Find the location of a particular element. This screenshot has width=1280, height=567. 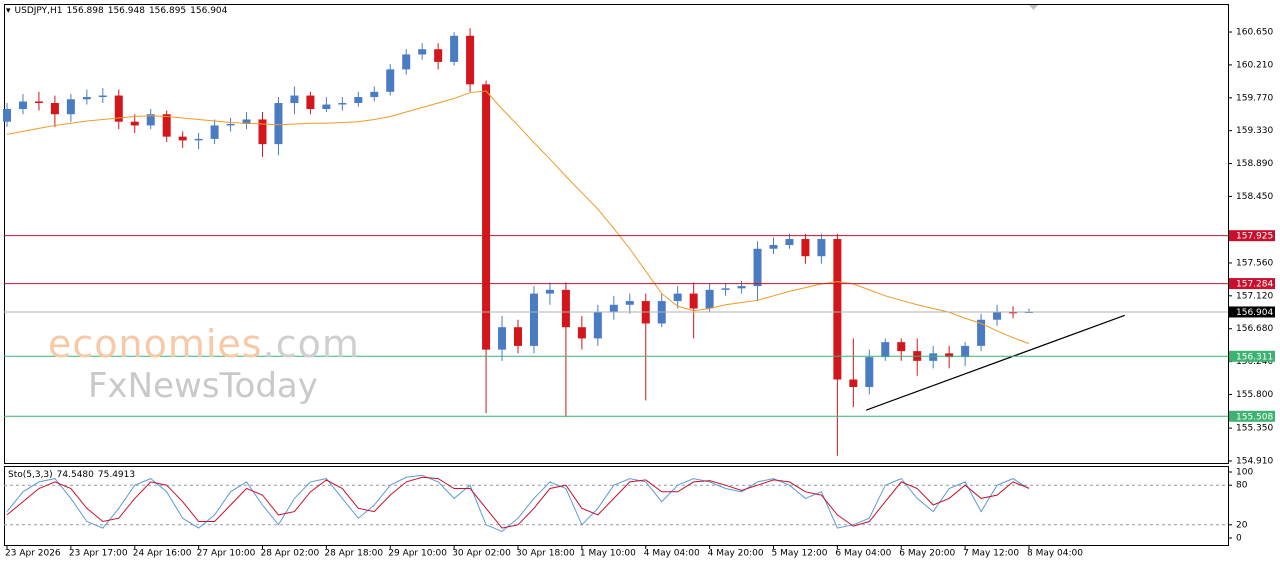

stoch-header: Sto(5,3,3) 74.5480 75.4913 is located at coordinates (73, 475).